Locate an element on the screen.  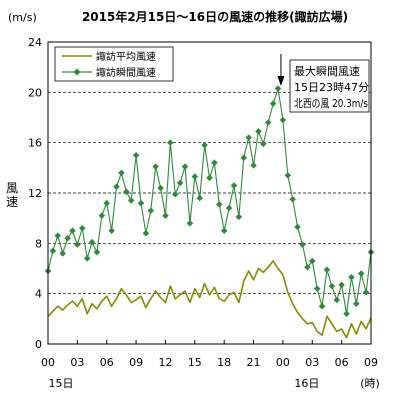
legend-box is located at coordinates (114, 64).